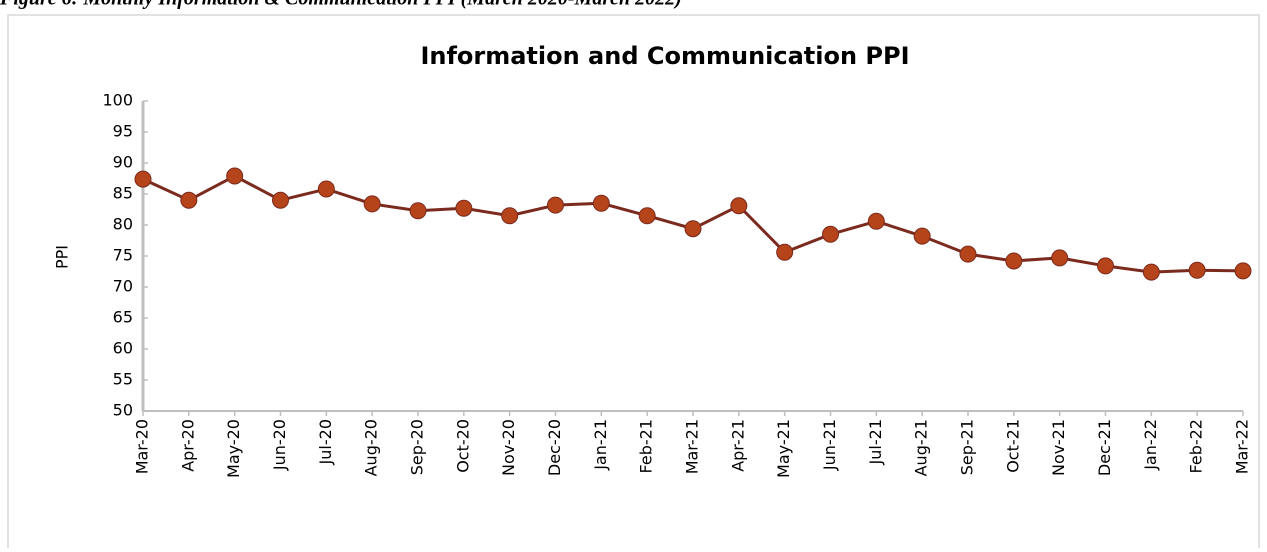 This screenshot has height=552, width=1267. What do you see at coordinates (508, 447) in the screenshot?
I see `x-tick-label: Nov-20` at bounding box center [508, 447].